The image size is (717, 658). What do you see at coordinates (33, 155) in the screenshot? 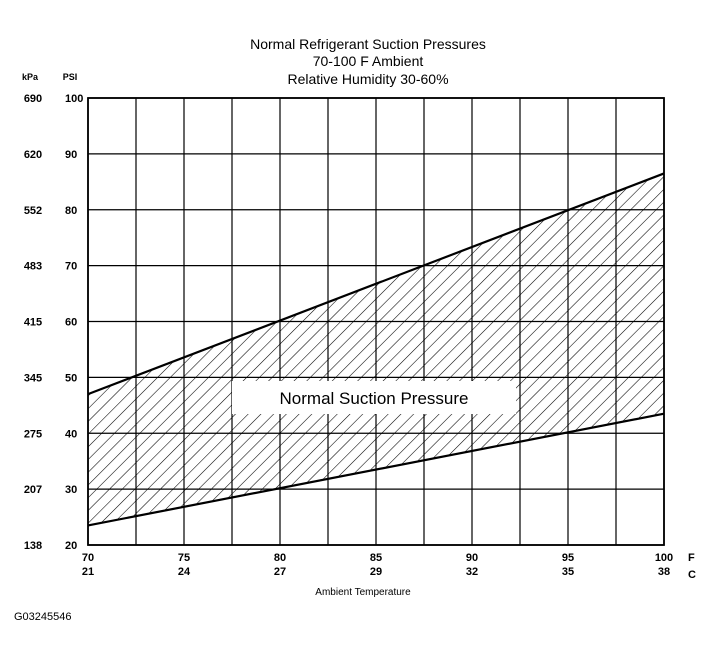
I see `y-tick-kpa: 620` at bounding box center [33, 155].